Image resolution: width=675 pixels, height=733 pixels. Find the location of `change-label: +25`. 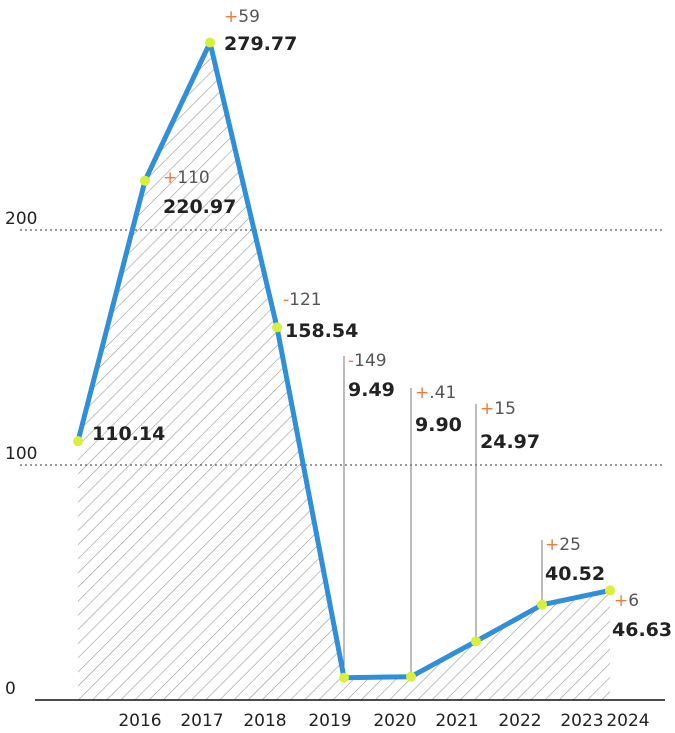

change-label: +25 is located at coordinates (563, 545).